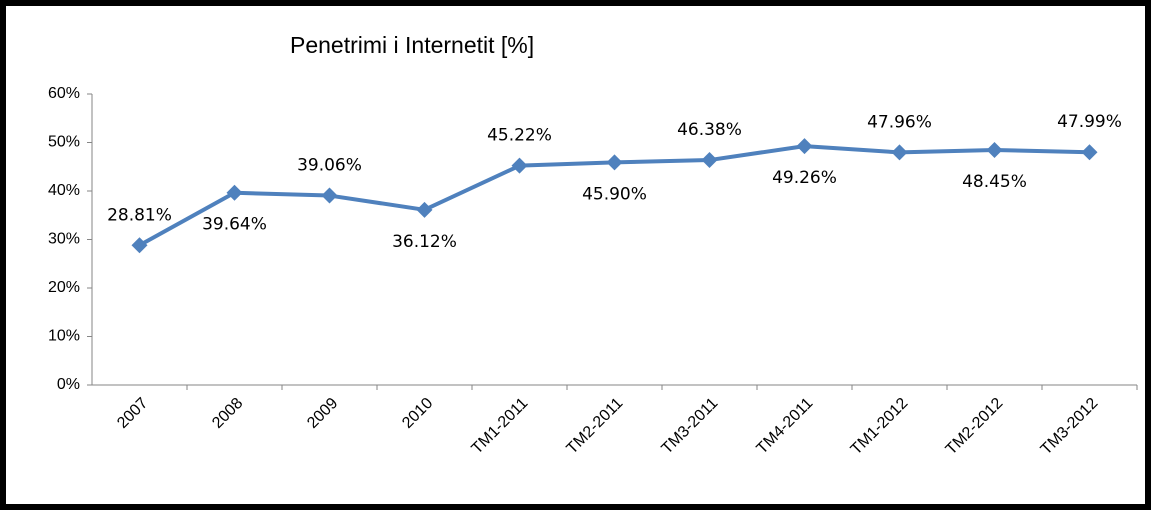 Image resolution: width=1151 pixels, height=510 pixels. Describe the element at coordinates (519, 136) in the screenshot. I see `data-label: 45.22%` at that location.